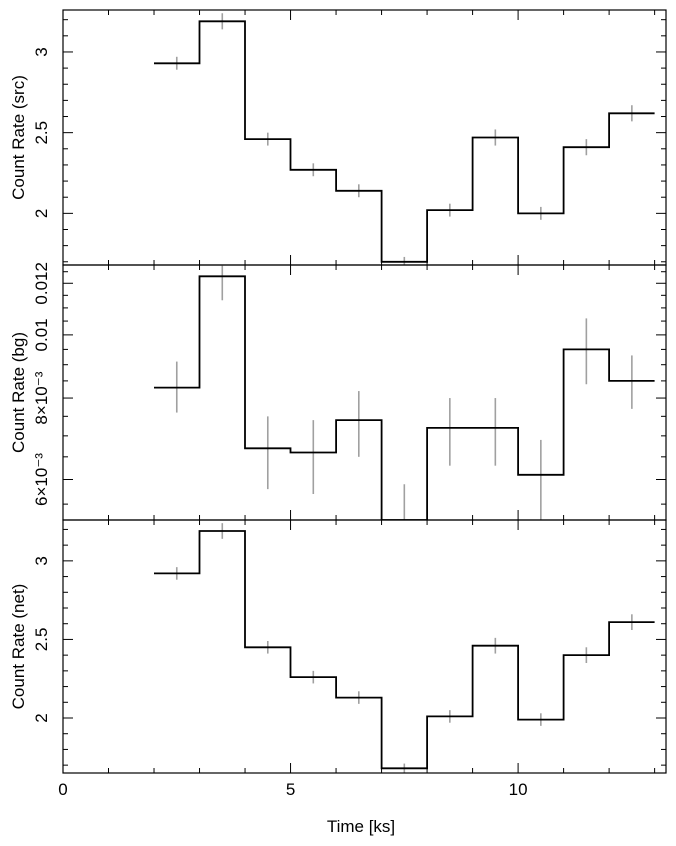 This screenshot has height=846, width=676. Describe the element at coordinates (290, 789) in the screenshot. I see `x-tick-label: 5` at that location.